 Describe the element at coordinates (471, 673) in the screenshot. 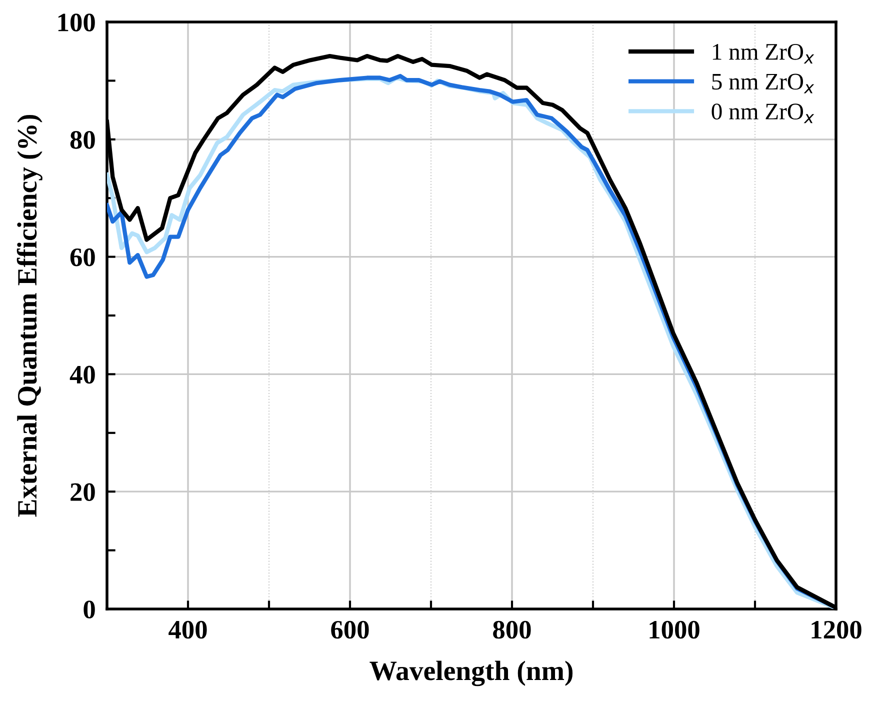

I see `x-axis-title: Wavelength (nm)` at that location.